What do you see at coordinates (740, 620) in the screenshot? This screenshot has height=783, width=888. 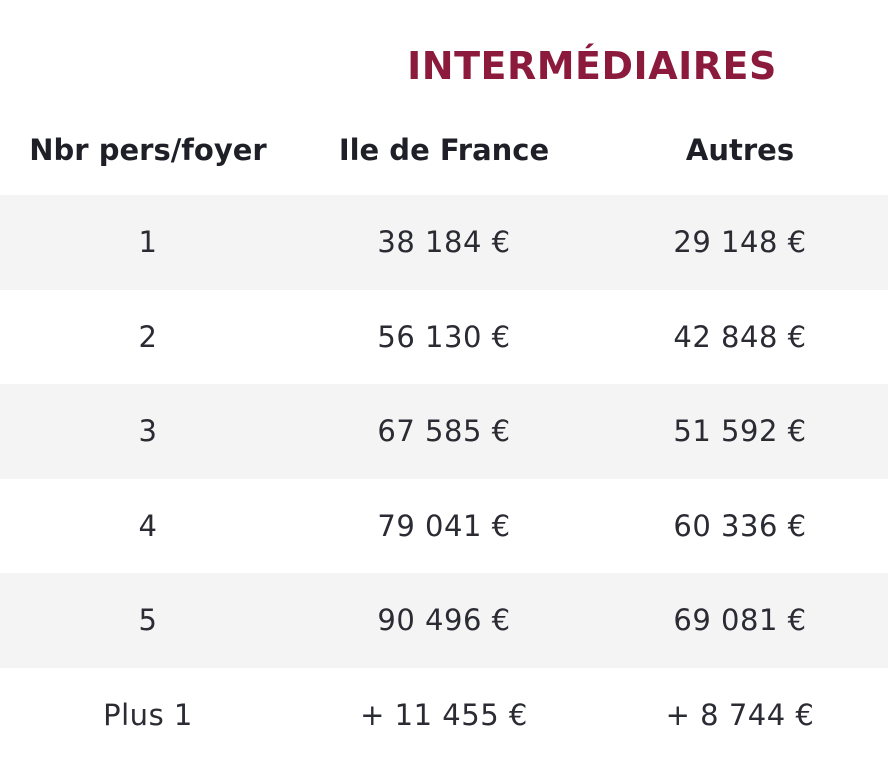 I see `autres-cell: 69 081 €` at bounding box center [740, 620].